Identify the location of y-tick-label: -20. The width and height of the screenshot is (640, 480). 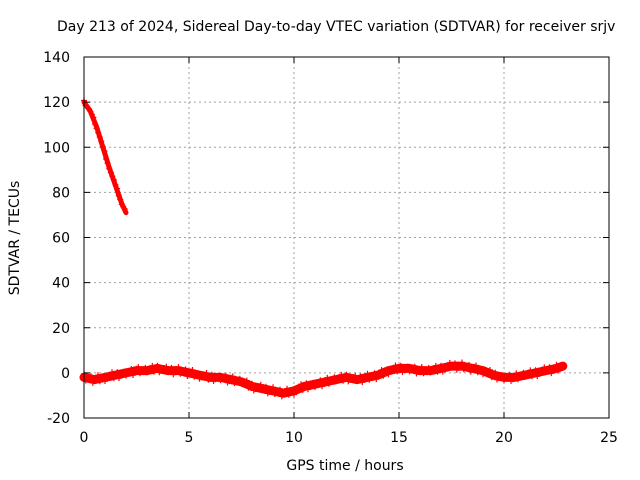
(58, 419).